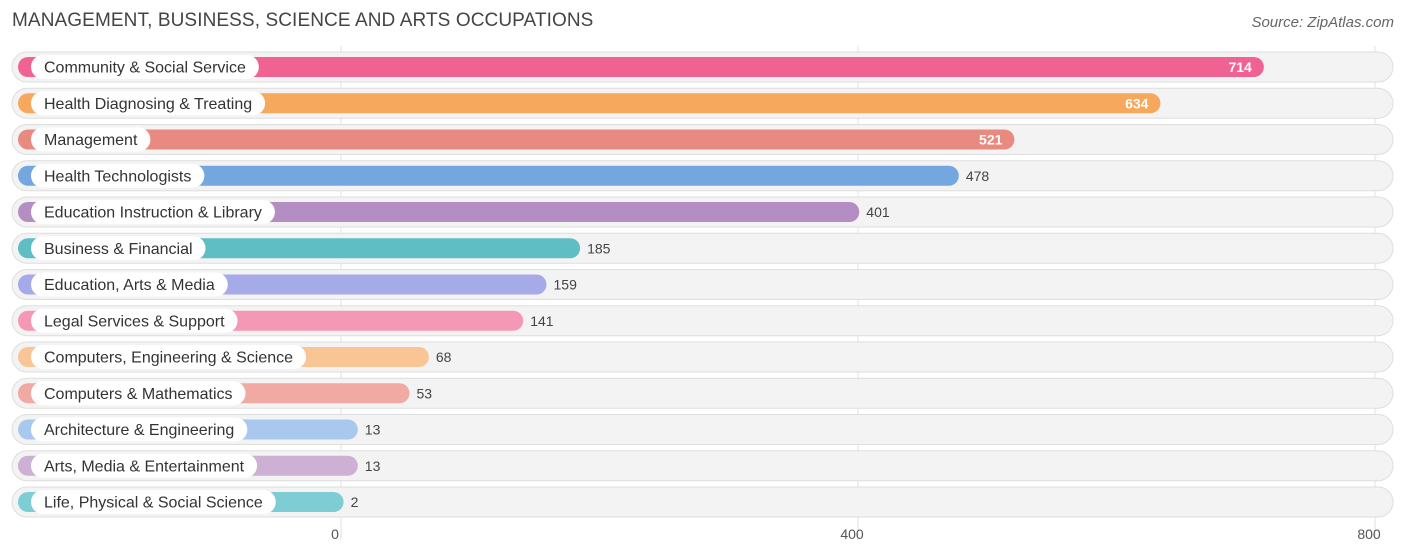  I want to click on value-label: 714, so click(1240, 67).